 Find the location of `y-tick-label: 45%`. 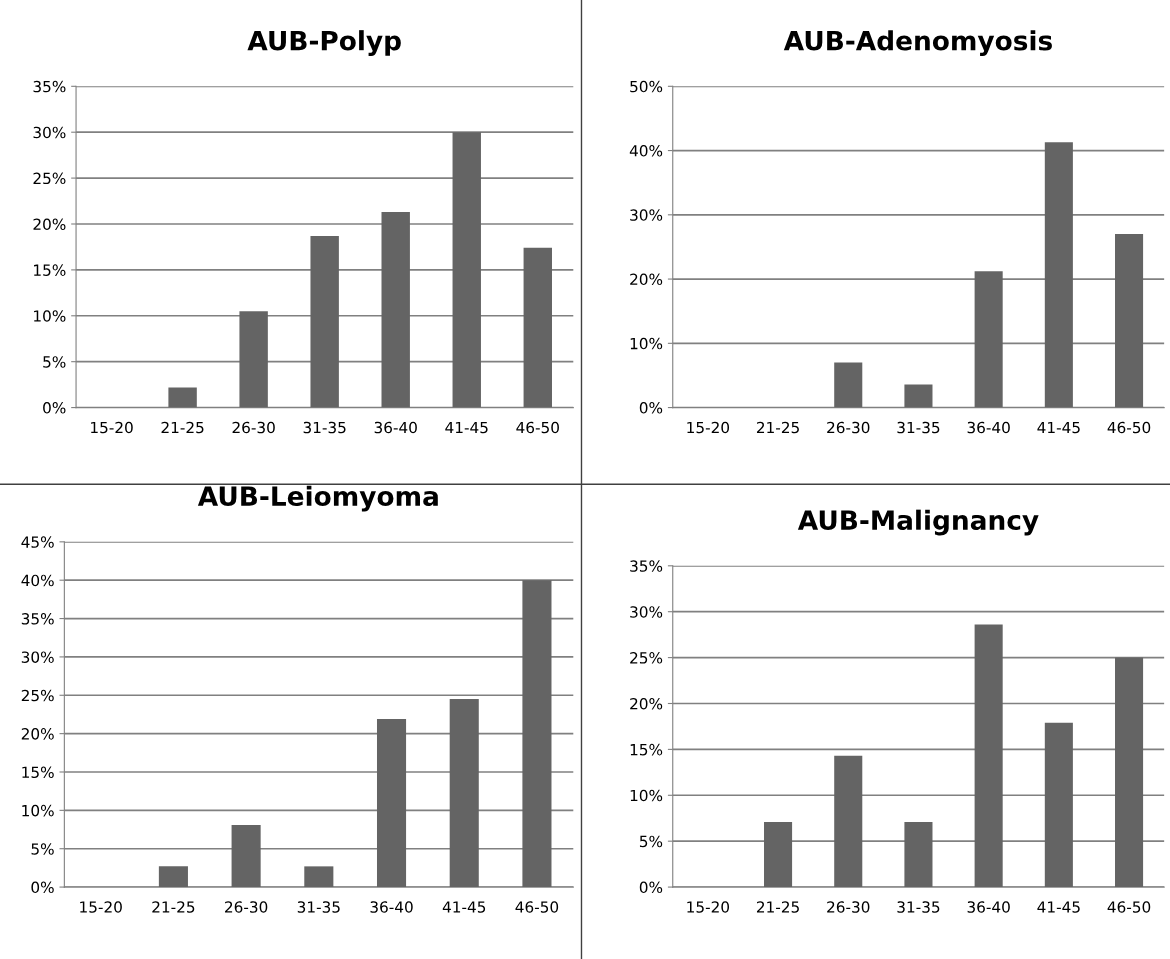

y-tick-label: 45% is located at coordinates (37, 542).